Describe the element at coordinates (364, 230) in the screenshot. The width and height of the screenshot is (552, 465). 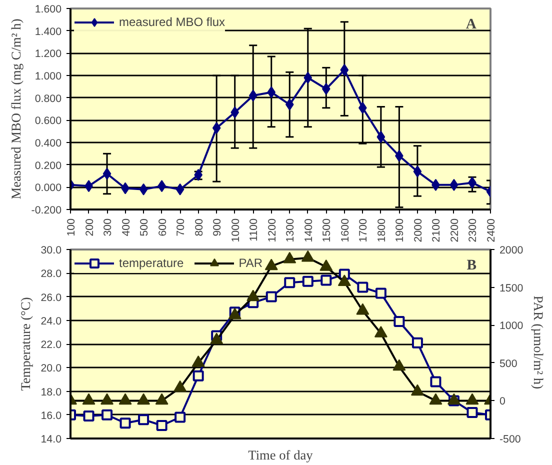
I see `x-tick-label: 1700` at that location.